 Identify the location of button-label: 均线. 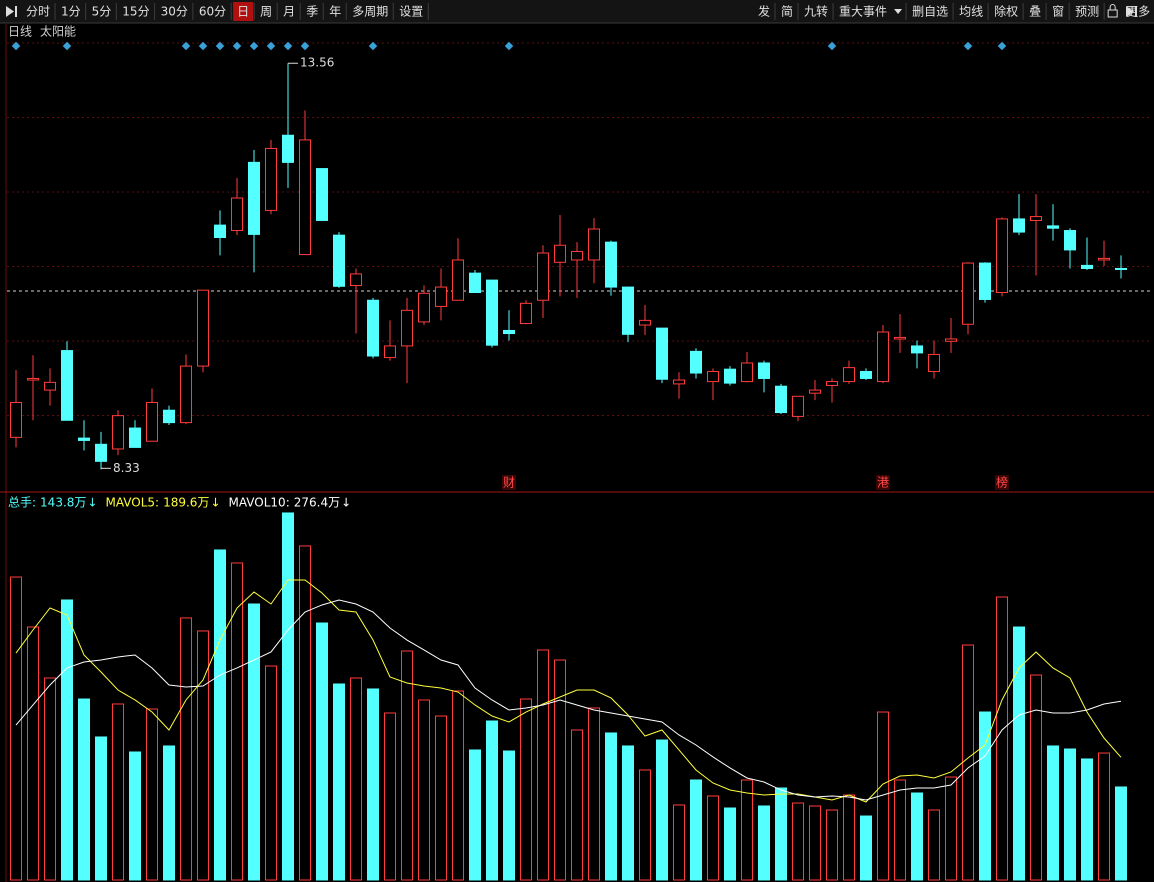
(971, 12).